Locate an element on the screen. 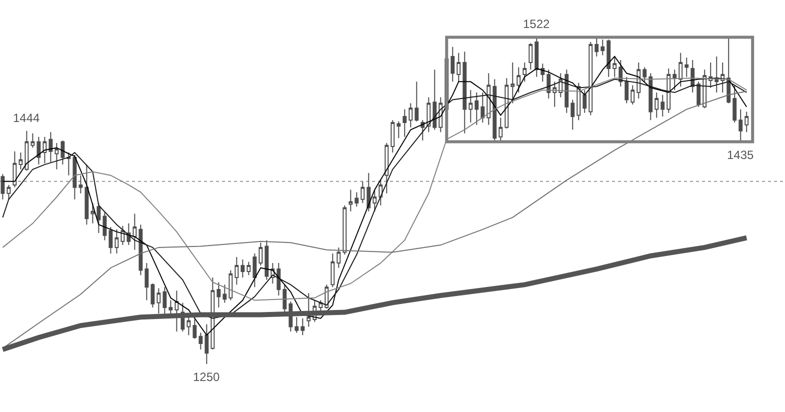 The width and height of the screenshot is (785, 412). annotation: 1444 is located at coordinates (26, 118).